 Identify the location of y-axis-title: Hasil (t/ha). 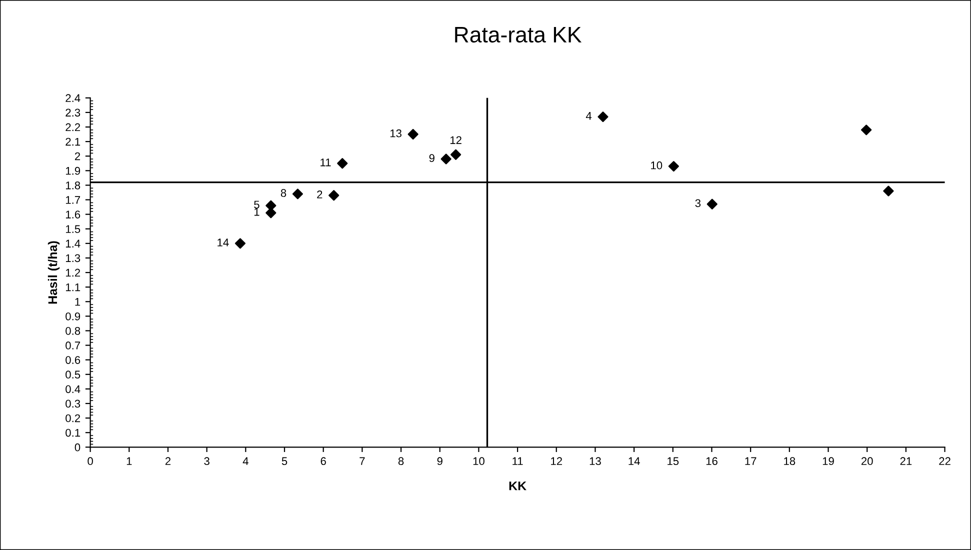
(54, 272).